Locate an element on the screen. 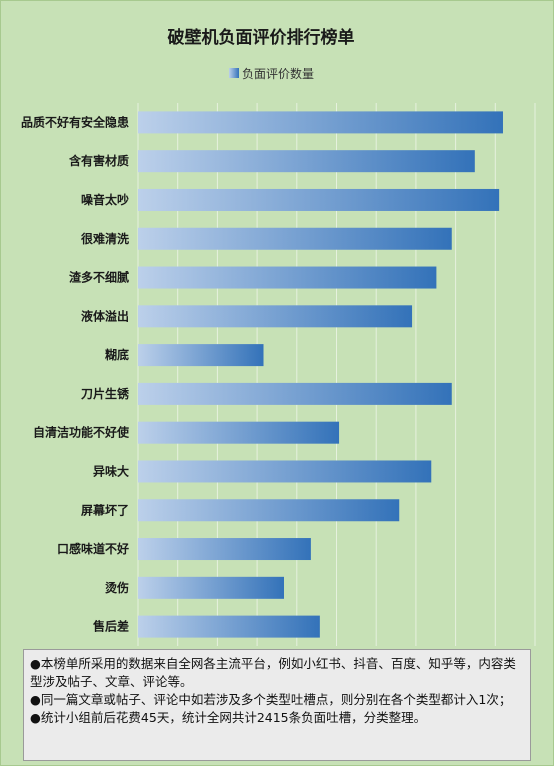 The image size is (554, 766). category-label: 自清洁功能不好使 is located at coordinates (81, 432).